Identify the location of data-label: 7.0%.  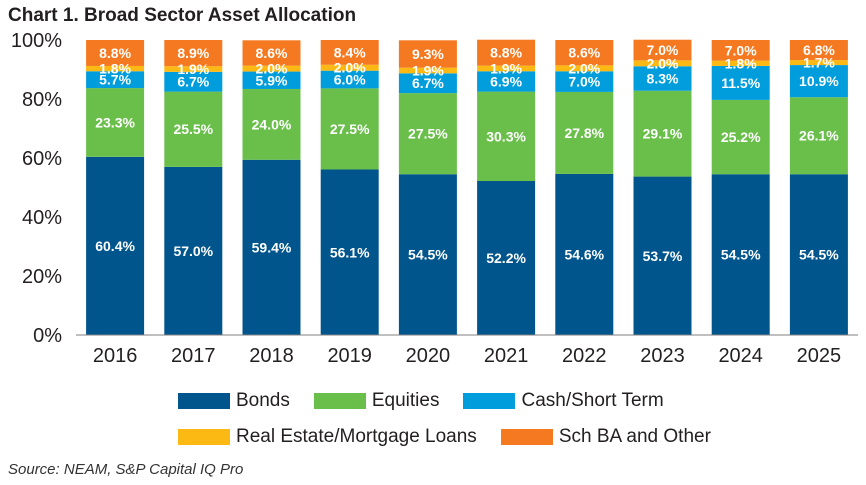
(584, 82).